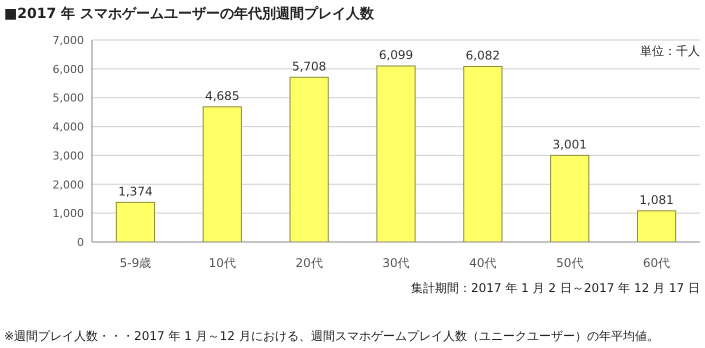 Image resolution: width=705 pixels, height=348 pixels. Describe the element at coordinates (331, 336) in the screenshot. I see `text: ※週間プレイ人数・・・2017 年 1 月～12 月における、週間スマホゲームプレイ人数（ユニークユーザー）の年平均値。` at that location.